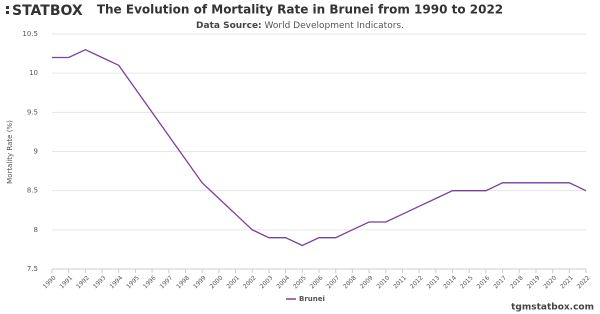  I want to click on y-tick-label: 8, so click(36, 230).